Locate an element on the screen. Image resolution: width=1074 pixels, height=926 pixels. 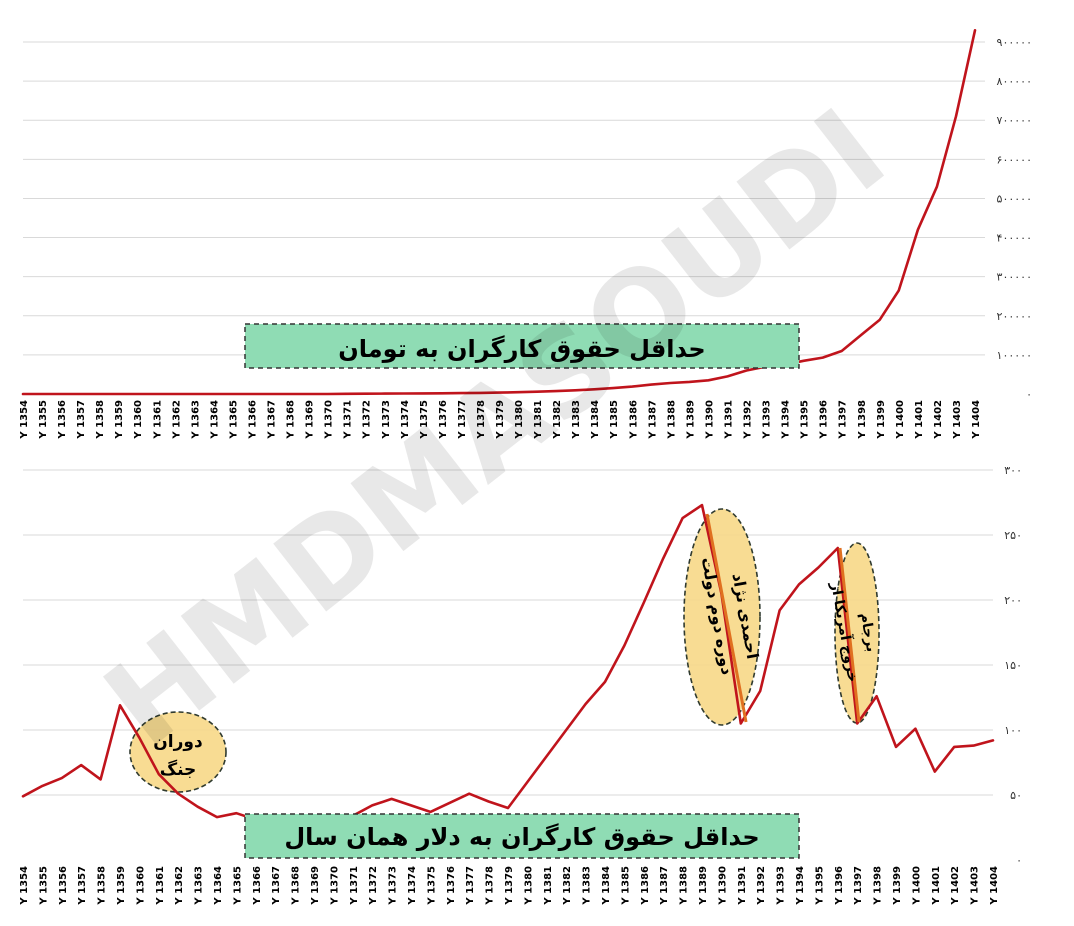
top-x-tick-label: Y 1365 is located at coordinates (233, 420).